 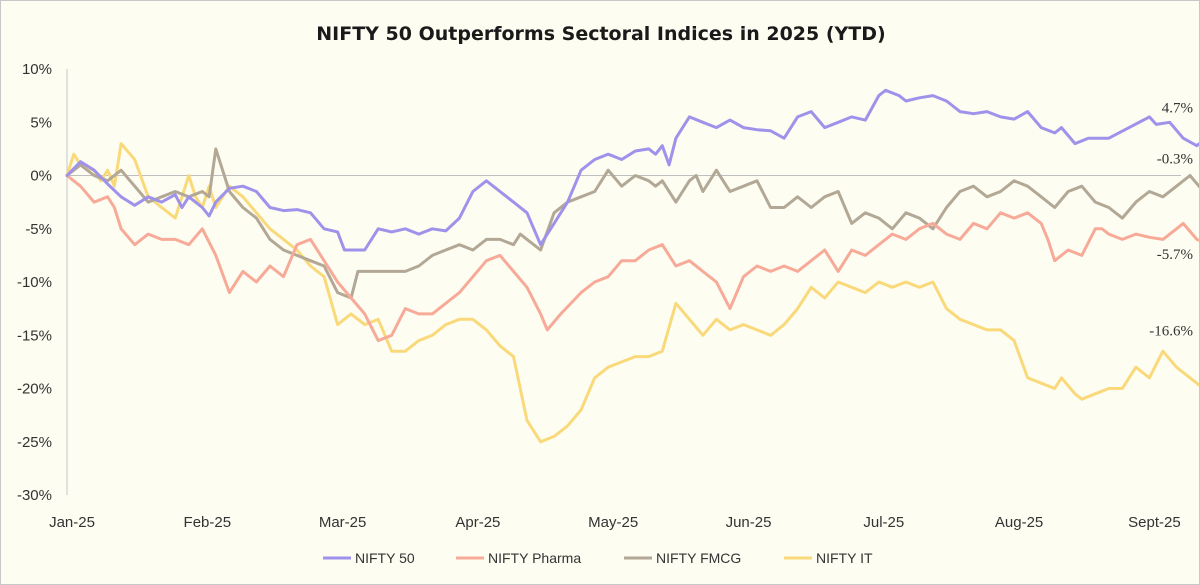 What do you see at coordinates (1175, 255) in the screenshot?
I see `end-label-nifty-pharma: -5.7%` at bounding box center [1175, 255].